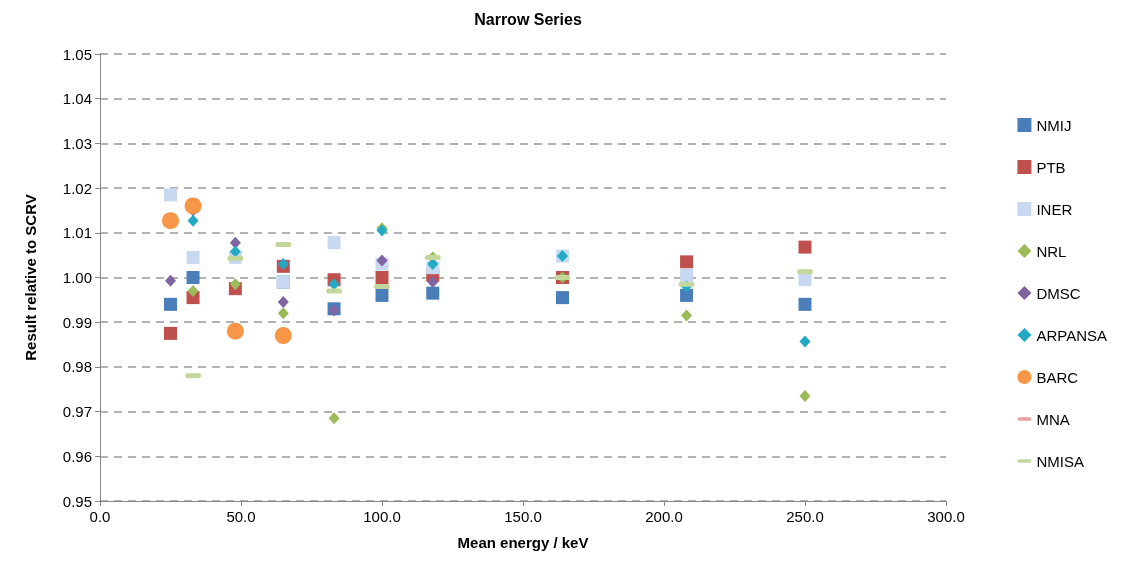 The width and height of the screenshot is (1142, 586). What do you see at coordinates (77, 188) in the screenshot?
I see `y-tick-label: 1.02` at bounding box center [77, 188].